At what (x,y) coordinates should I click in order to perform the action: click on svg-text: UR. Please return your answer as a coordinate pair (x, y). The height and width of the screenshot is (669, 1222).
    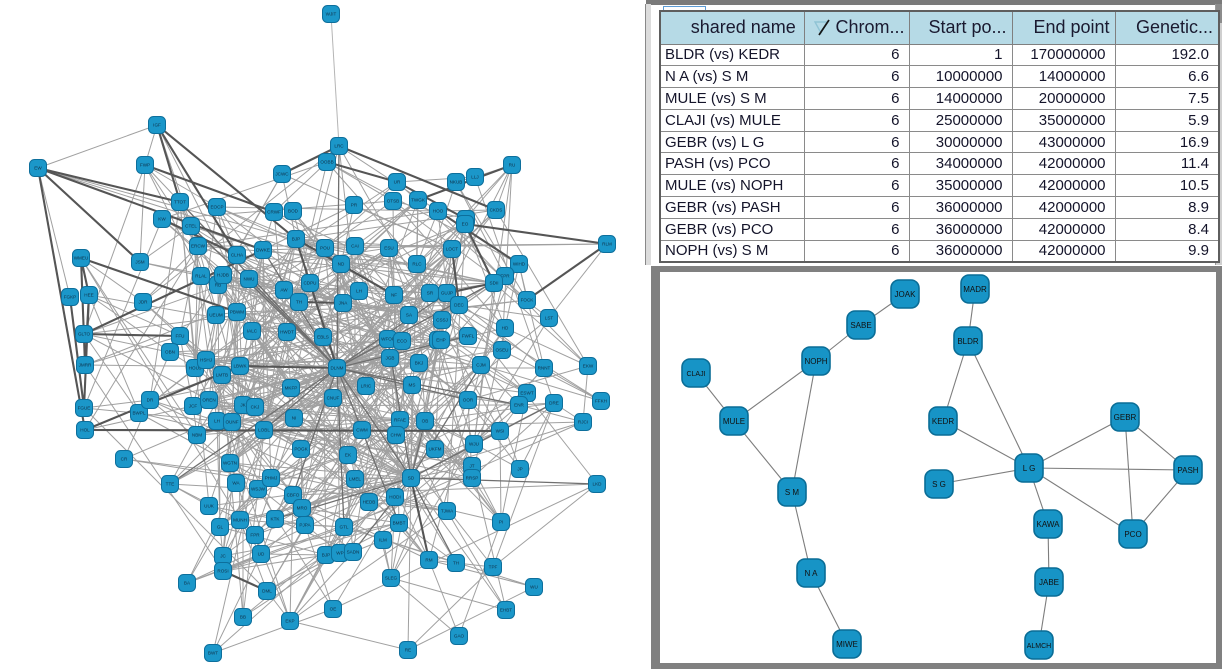
    Looking at the image, I should click on (397, 182).